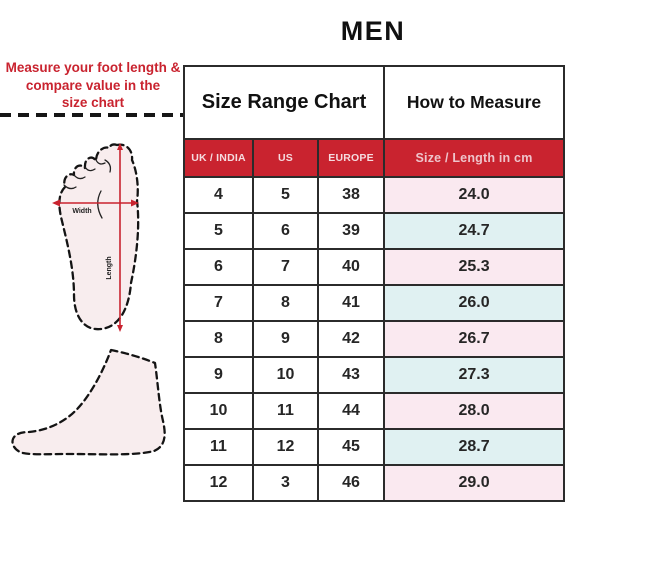  I want to click on europe-cell: 43, so click(351, 375).